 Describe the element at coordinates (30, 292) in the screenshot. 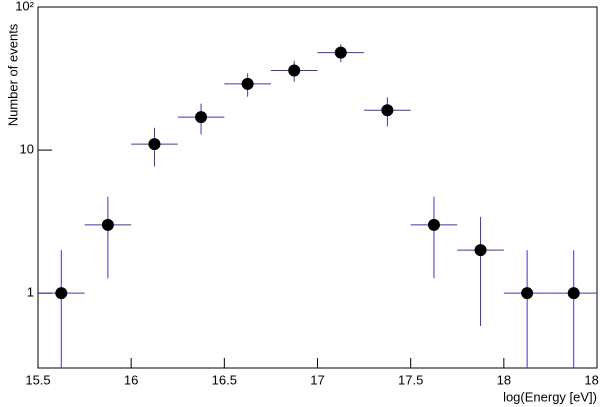

I see `y-tick-label: 1` at that location.